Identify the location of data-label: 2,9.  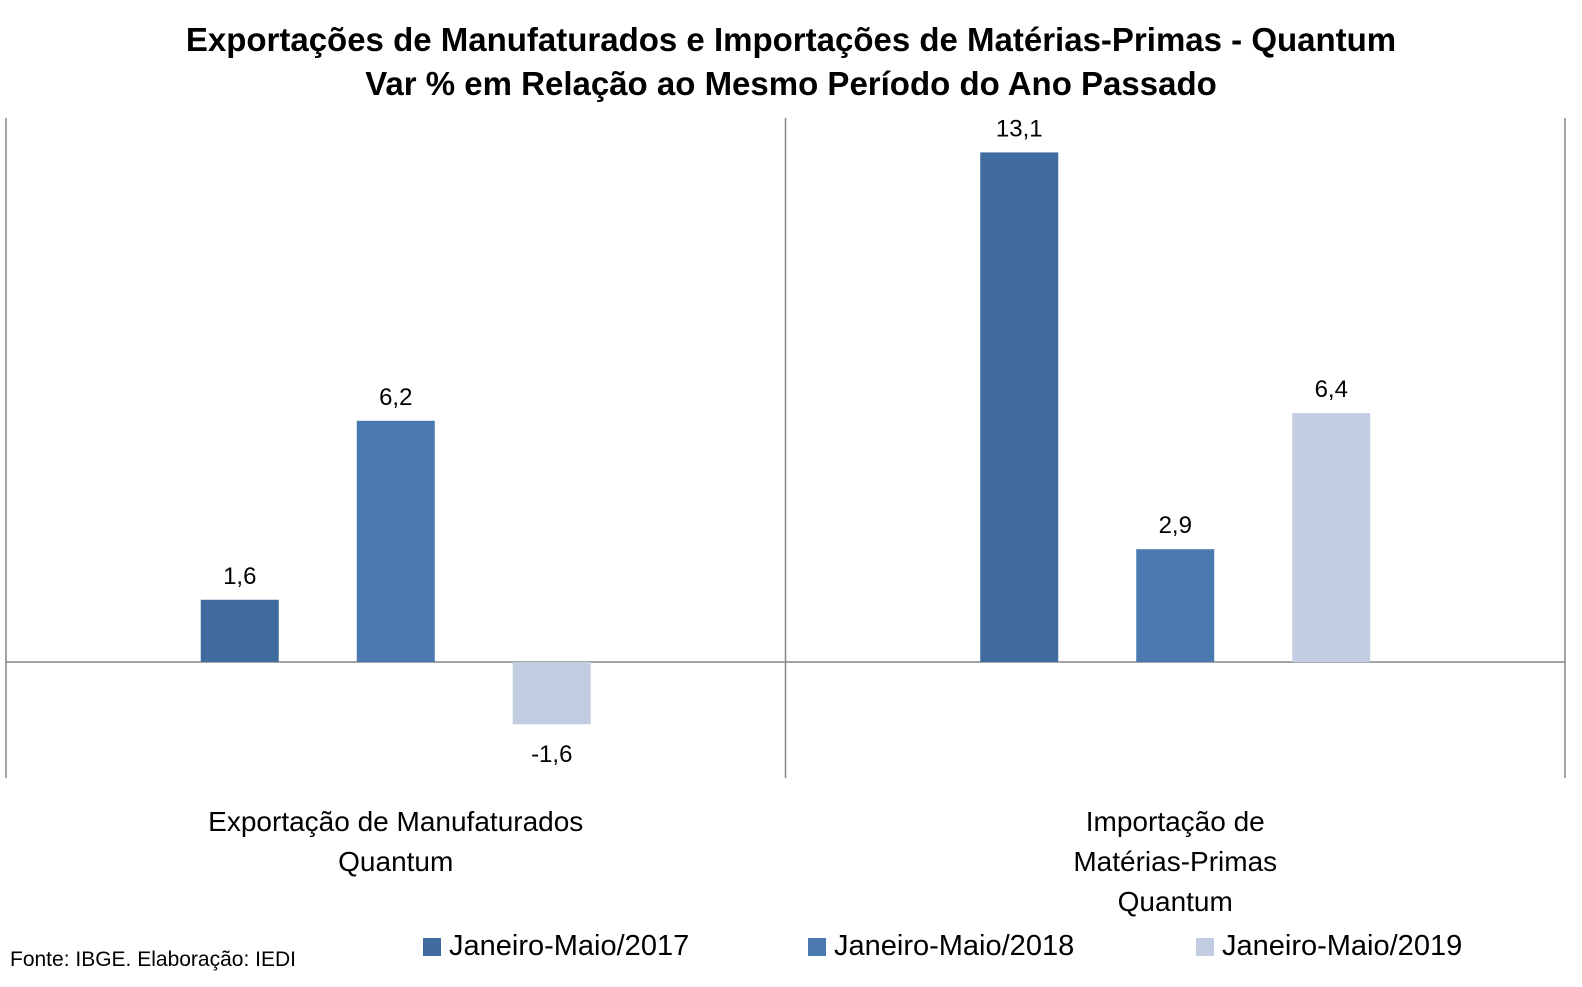
(1175, 525).